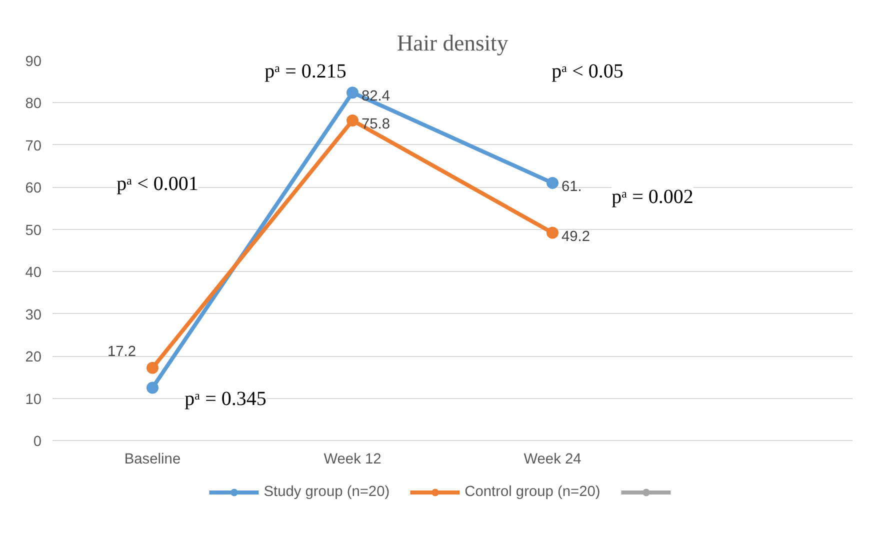 Image resolution: width=874 pixels, height=552 pixels. What do you see at coordinates (33, 273) in the screenshot?
I see `y-tick-label: 40` at bounding box center [33, 273].